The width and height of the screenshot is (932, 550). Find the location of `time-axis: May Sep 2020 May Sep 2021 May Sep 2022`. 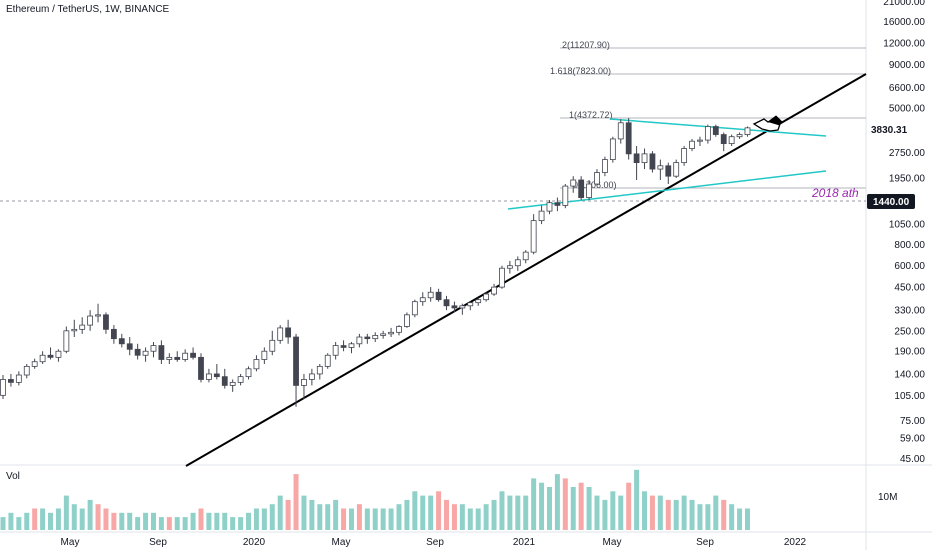

time-axis: May Sep 2020 May Sep 2021 May Sep 2022 is located at coordinates (434, 542).